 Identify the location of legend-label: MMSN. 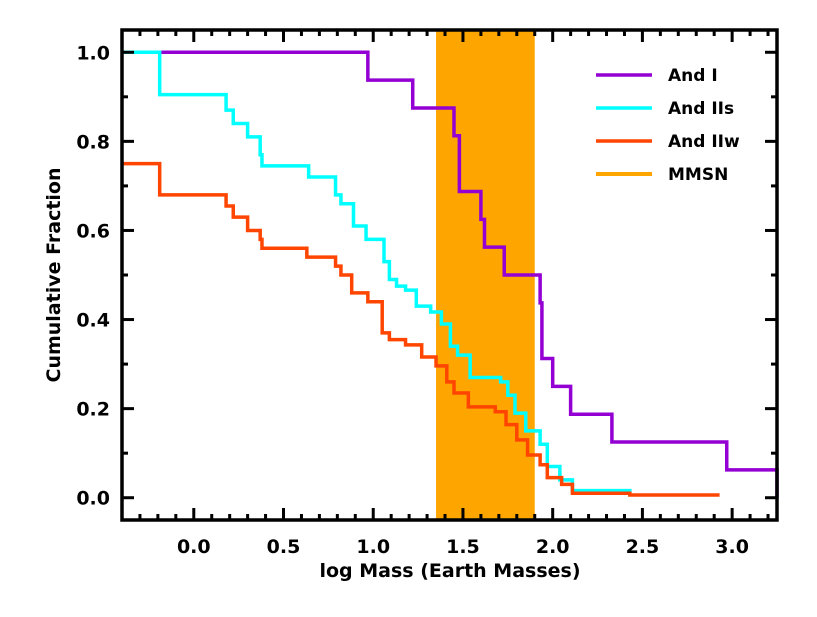
(698, 175).